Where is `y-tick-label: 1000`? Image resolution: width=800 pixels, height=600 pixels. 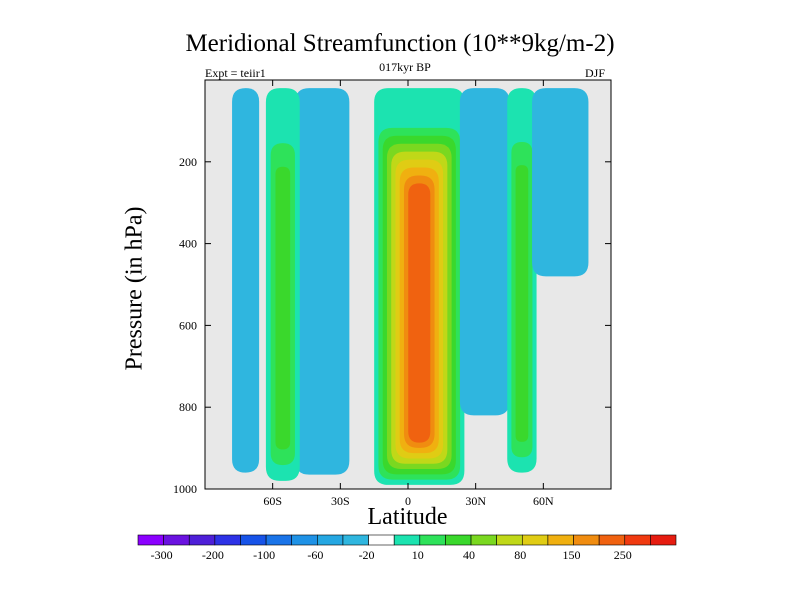 y-tick-label: 1000 is located at coordinates (185, 489).